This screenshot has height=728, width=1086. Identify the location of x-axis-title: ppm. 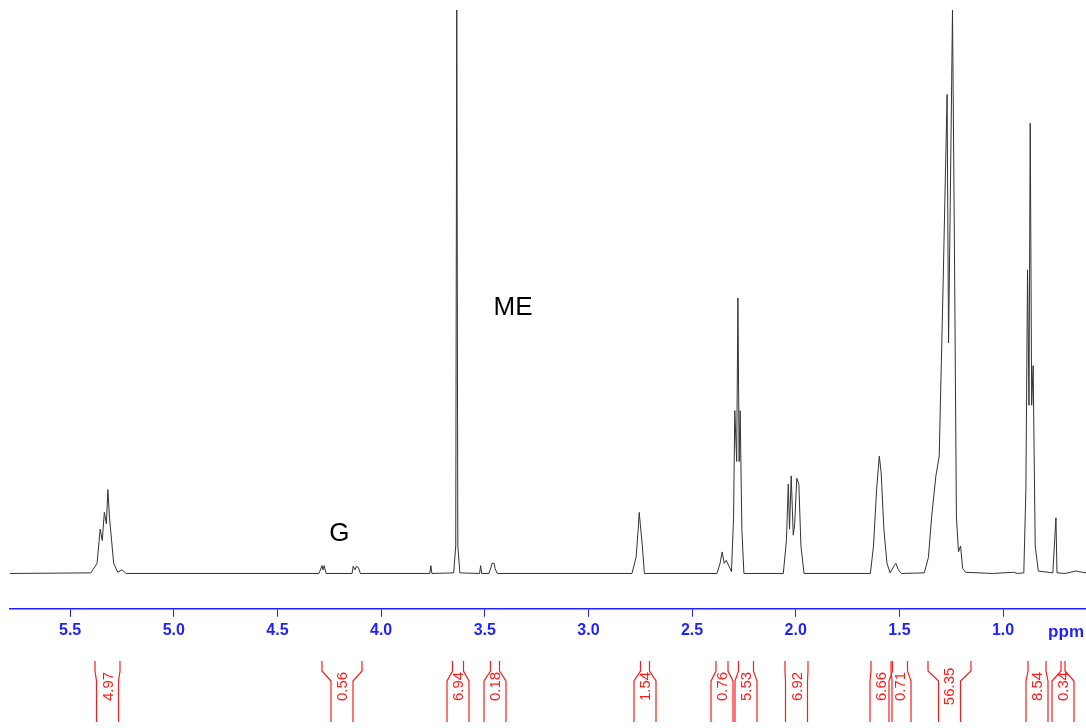
(1066, 632).